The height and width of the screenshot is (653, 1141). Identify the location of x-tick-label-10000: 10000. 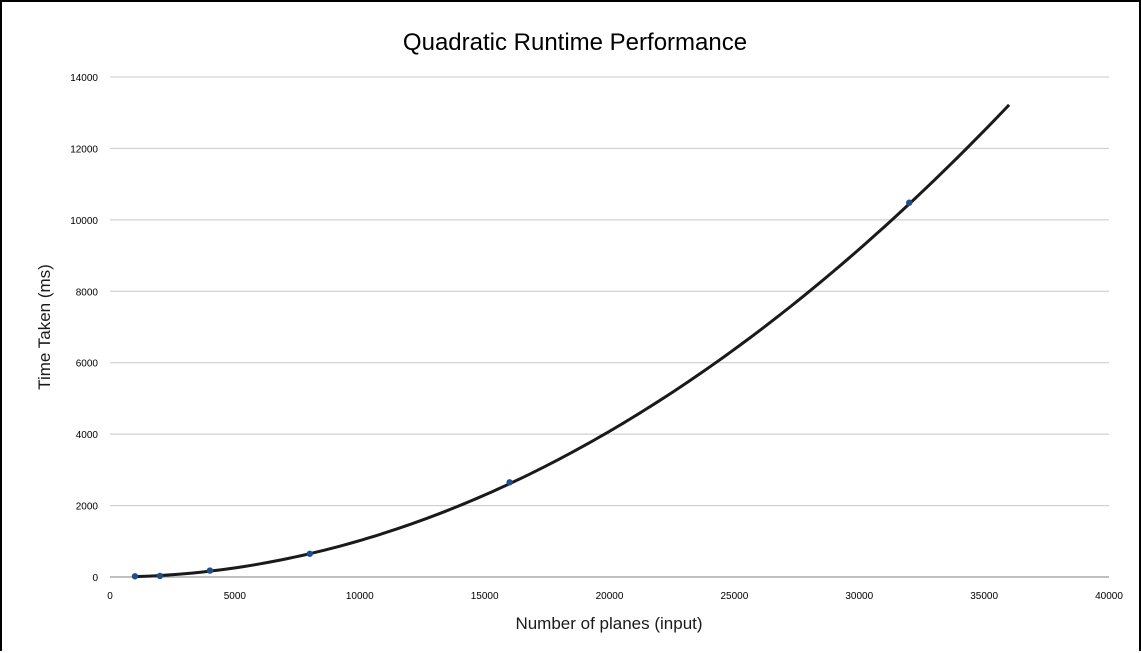
(360, 596).